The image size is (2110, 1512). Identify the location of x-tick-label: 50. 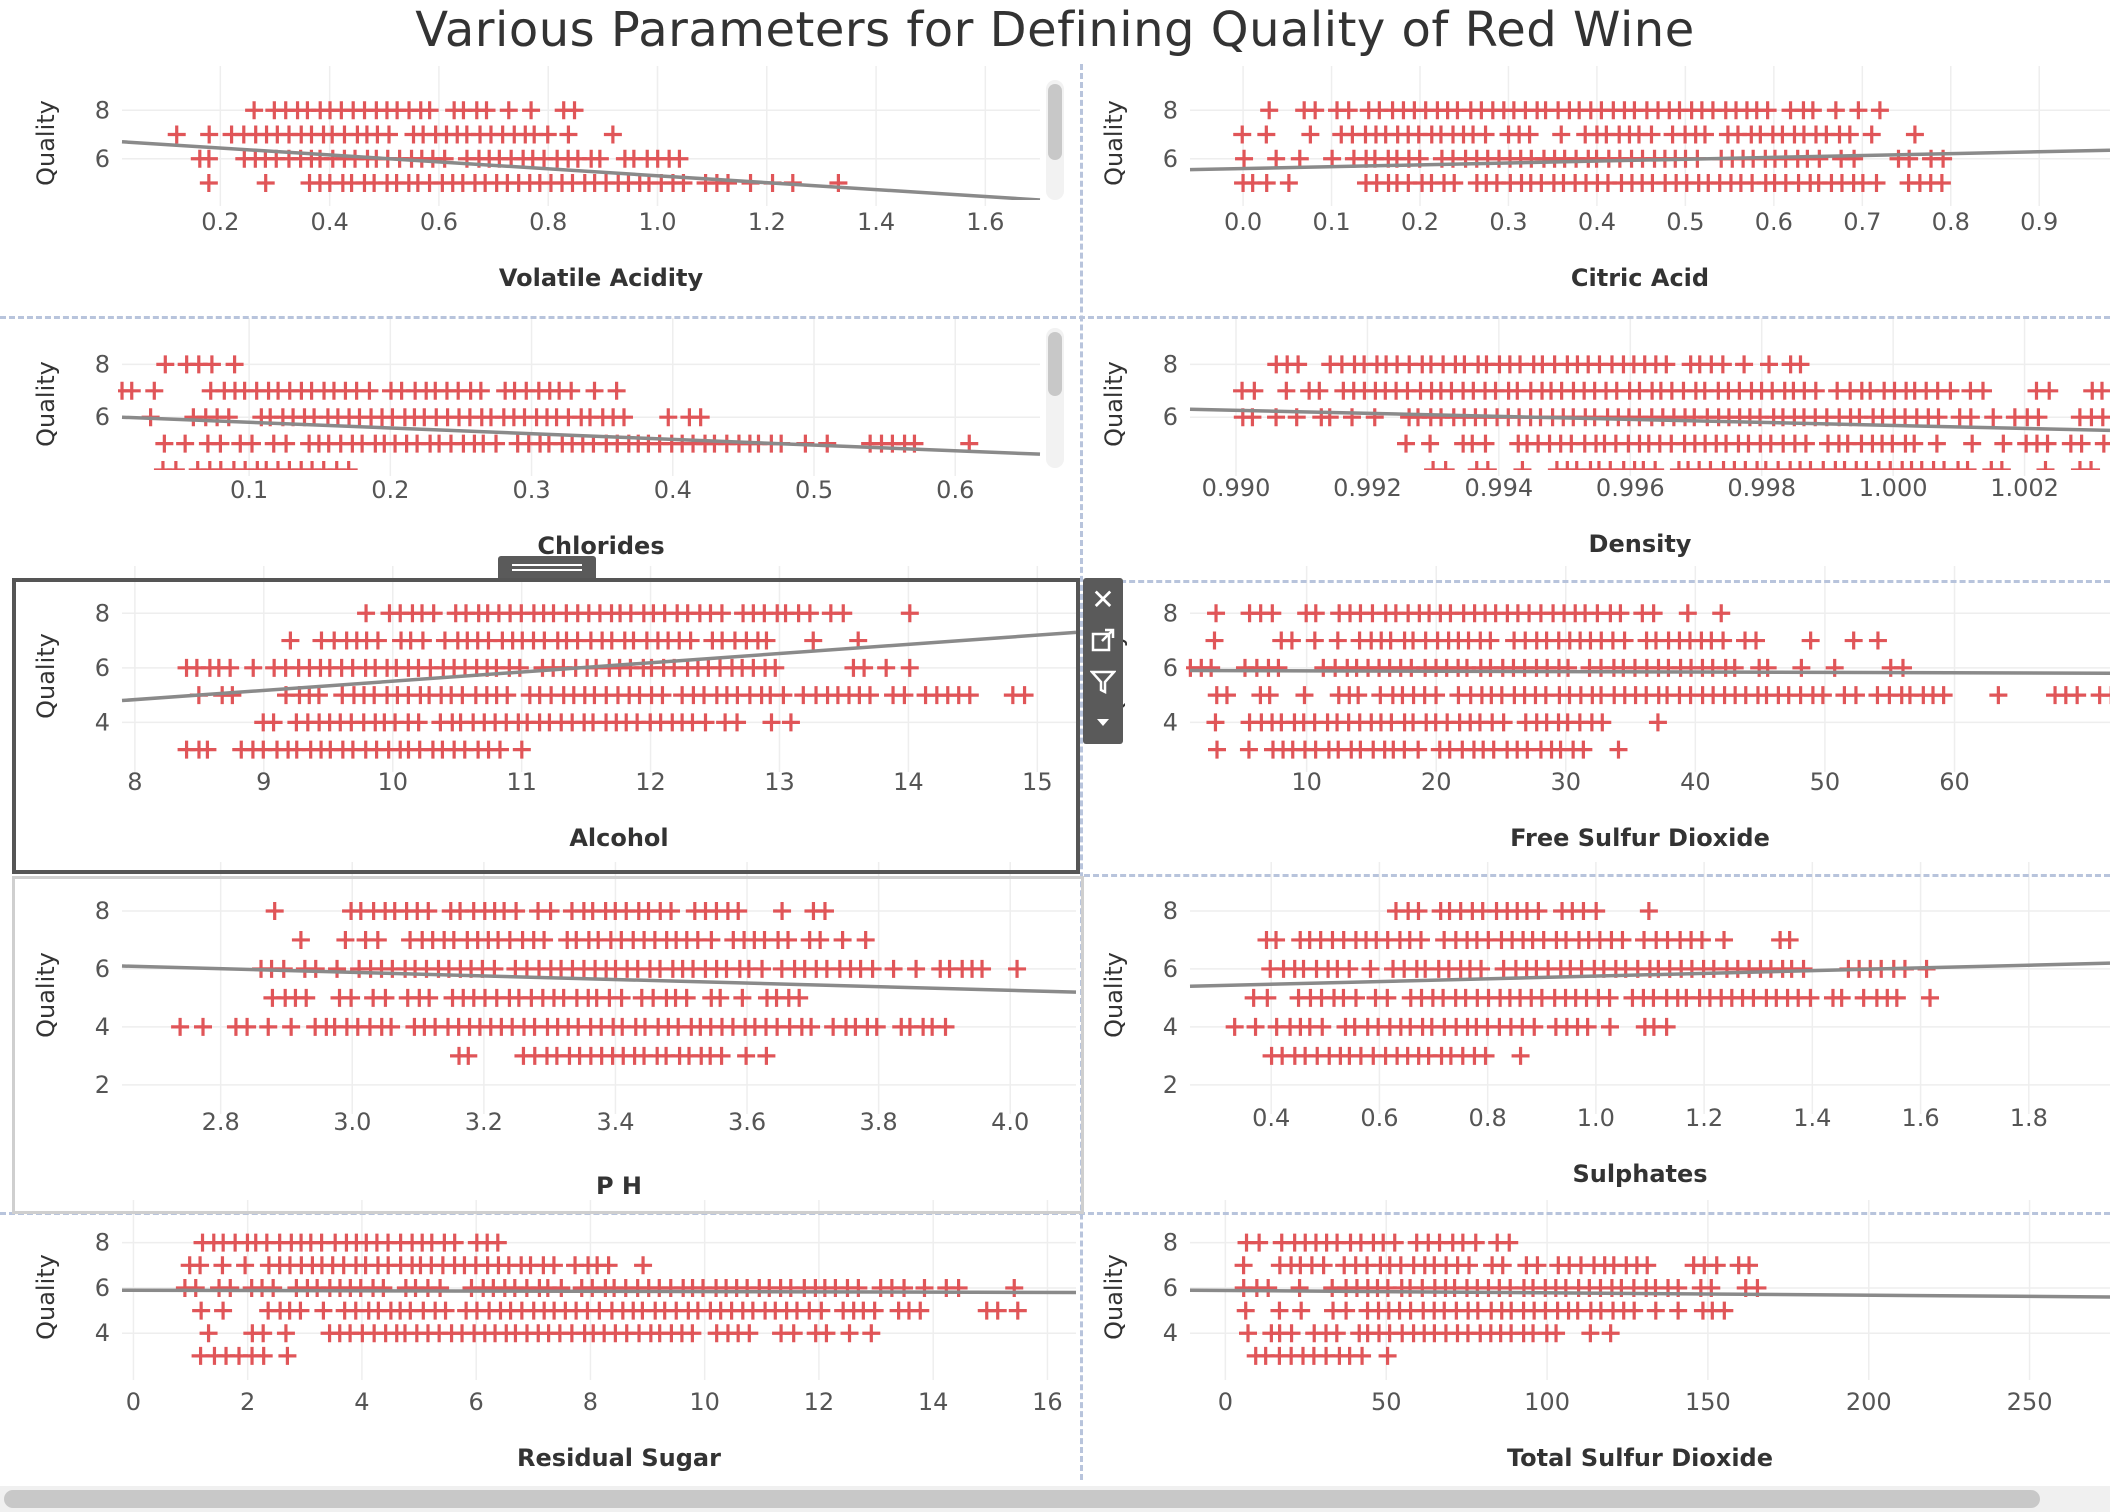
(1825, 782).